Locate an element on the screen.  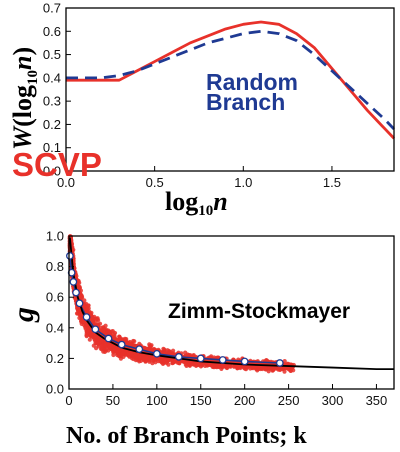
bottom-x-tick-label: 150 is located at coordinates (201, 400).